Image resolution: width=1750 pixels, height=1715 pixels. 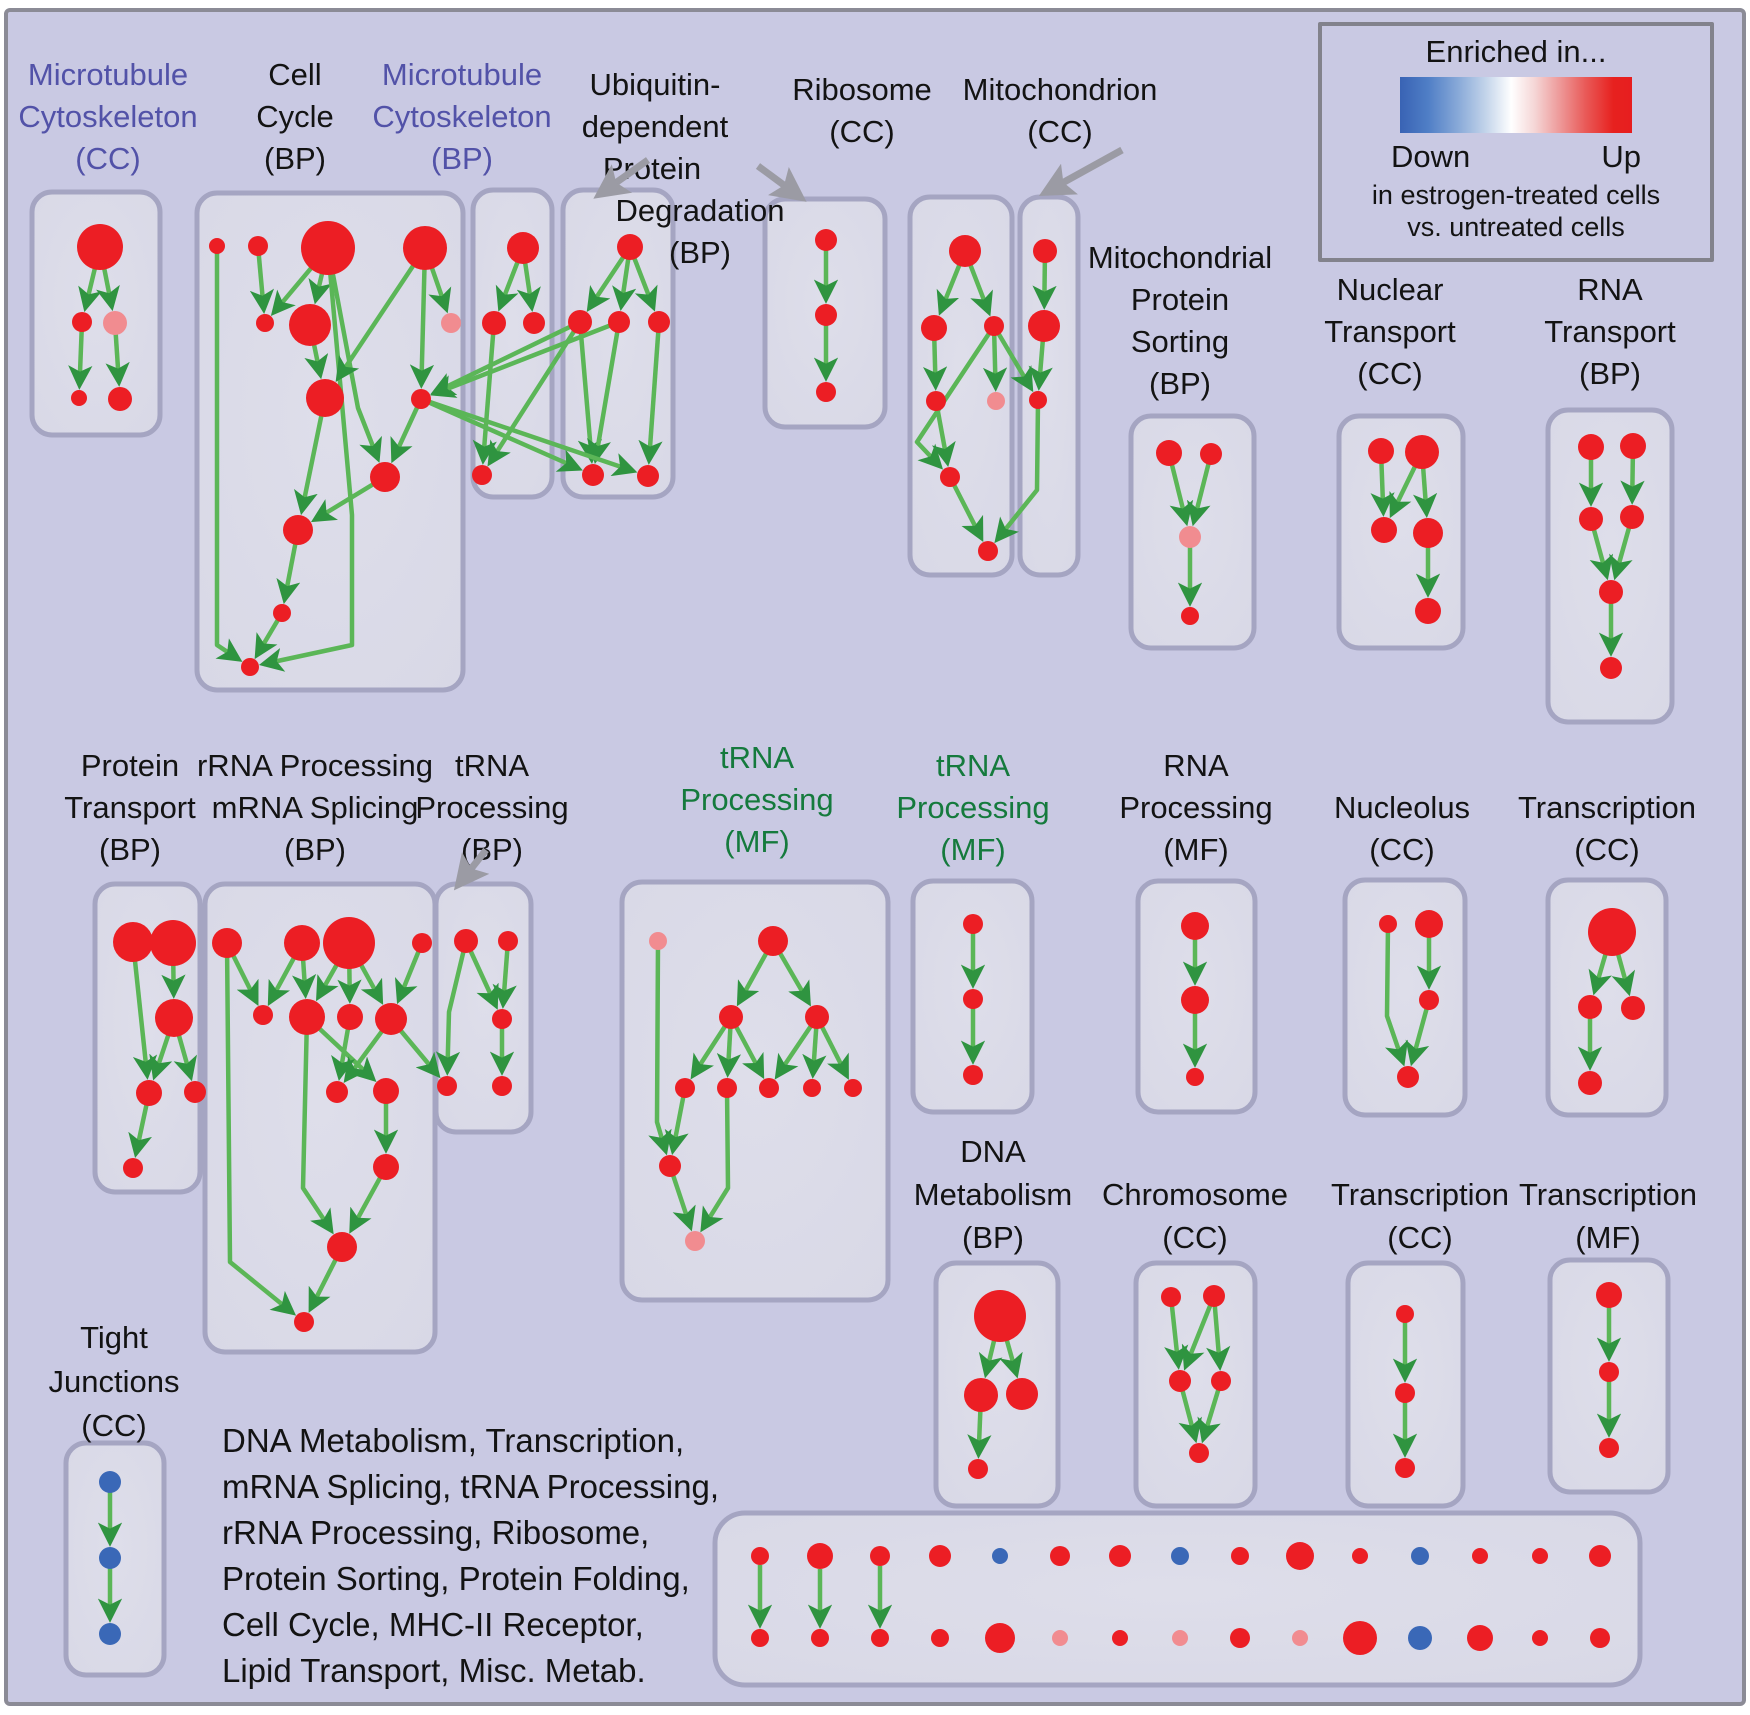 I want to click on nuclear-transport-label: Transport, so click(x=1390, y=331).